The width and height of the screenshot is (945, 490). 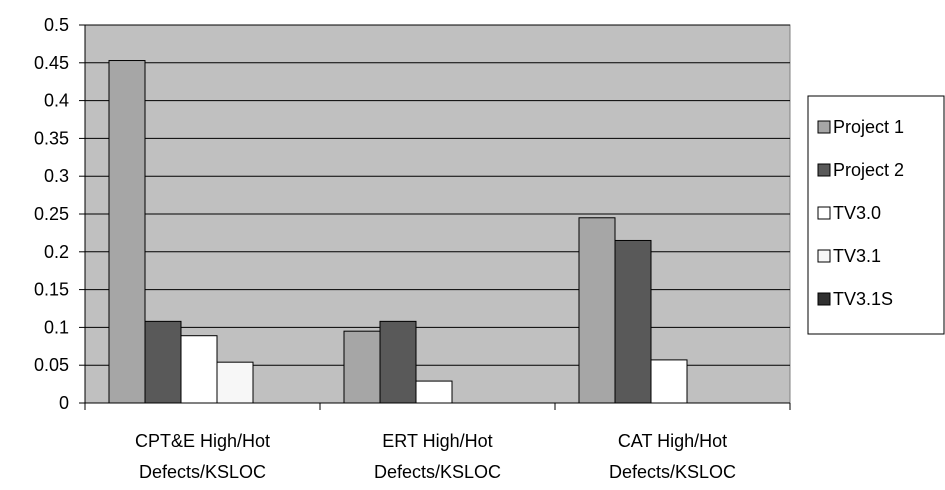 I want to click on legend-label: TV3.1S, so click(x=863, y=299).